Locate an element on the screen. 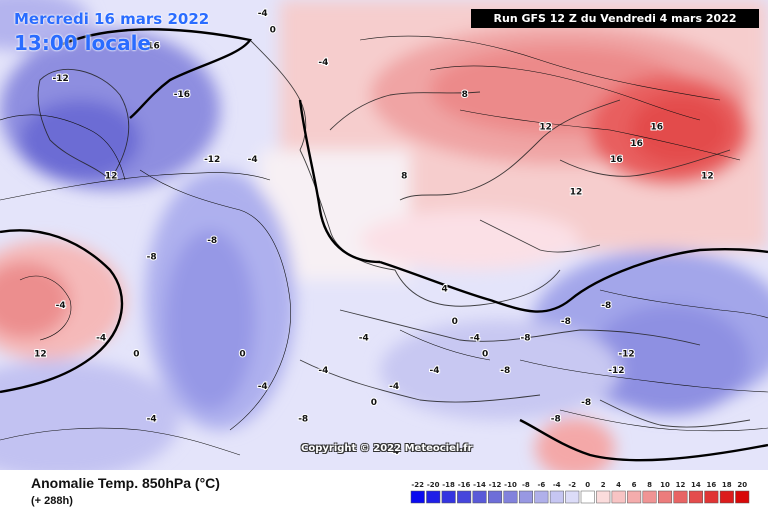 The width and height of the screenshot is (768, 512). valid-time: 13:00 locale is located at coordinates (82, 43).